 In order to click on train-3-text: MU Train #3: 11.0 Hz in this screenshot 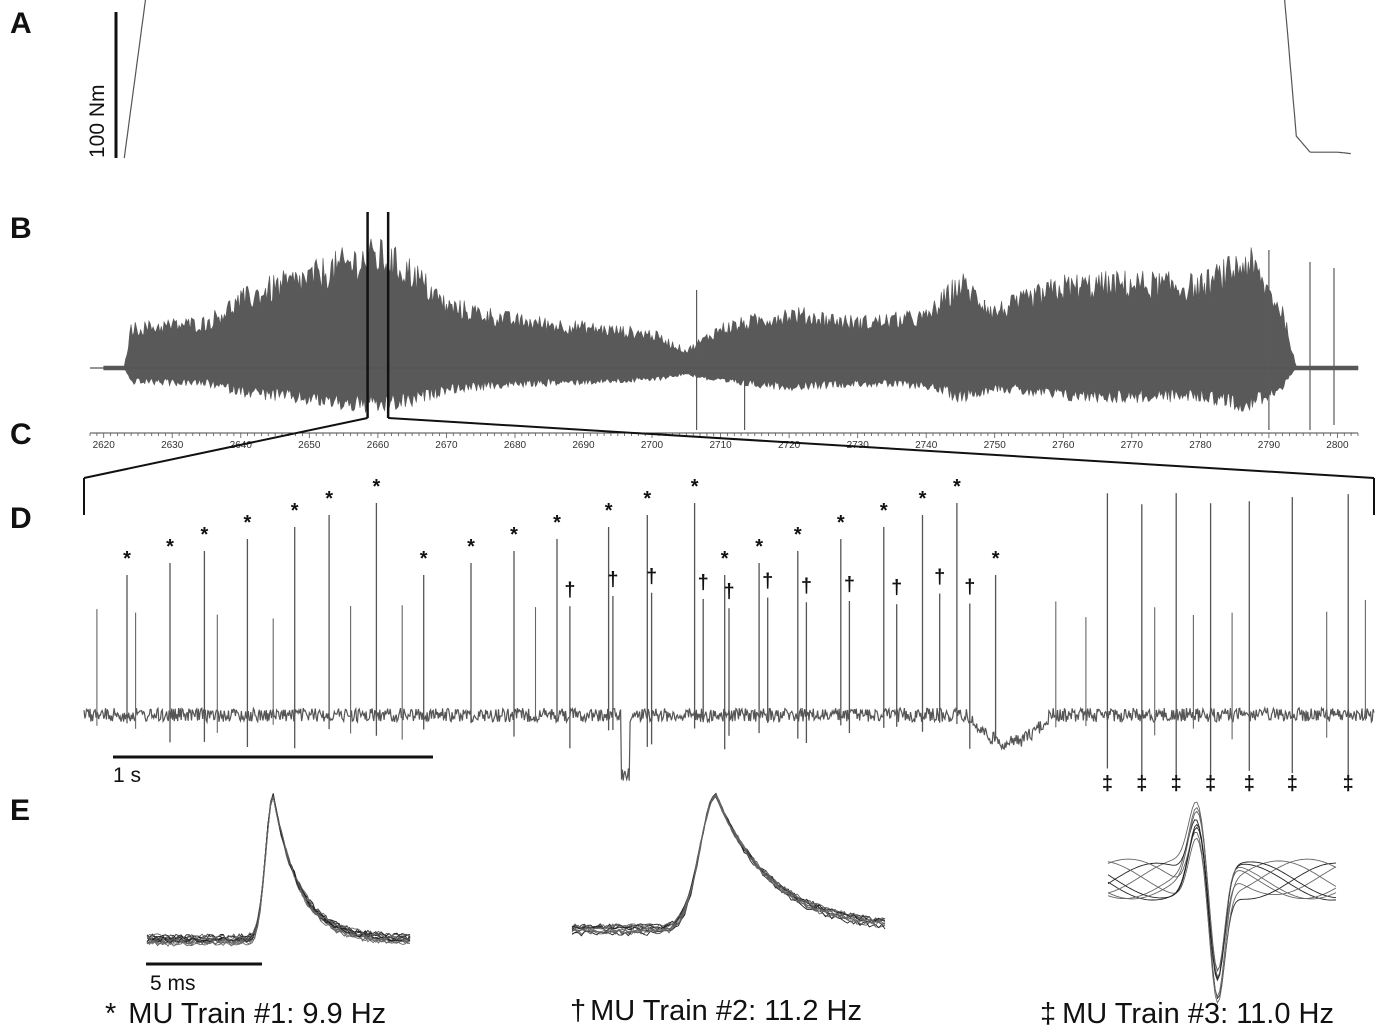, I will do `click(1198, 1013)`.